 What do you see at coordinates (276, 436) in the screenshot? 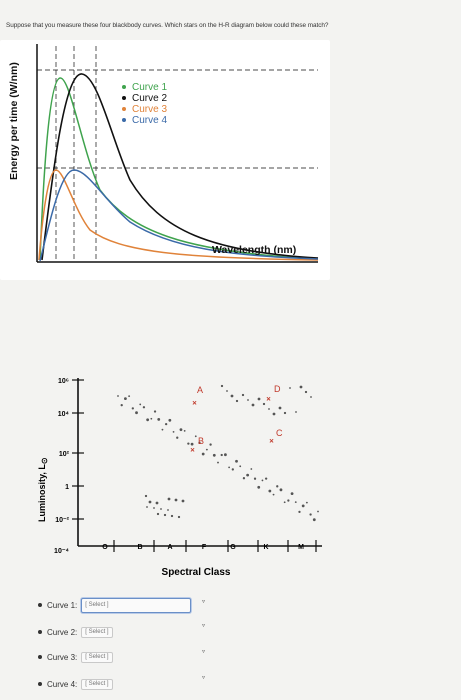
I see `star-C: ✕ C` at bounding box center [276, 436].